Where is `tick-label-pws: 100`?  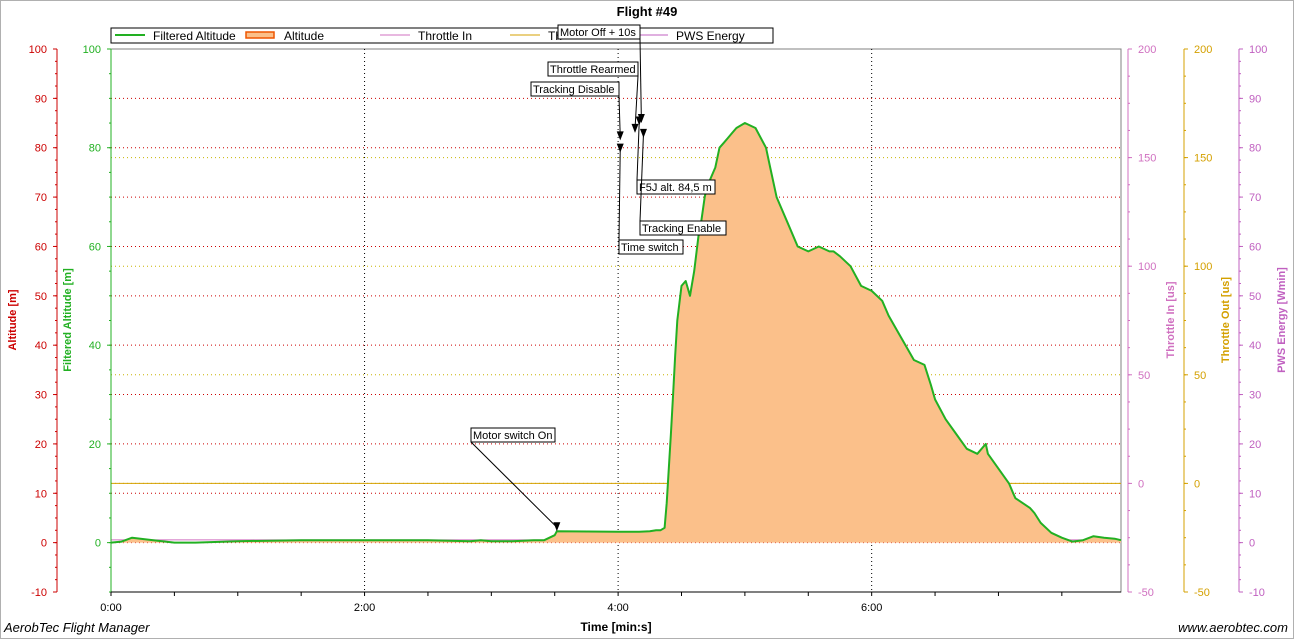 tick-label-pws: 100 is located at coordinates (1258, 50).